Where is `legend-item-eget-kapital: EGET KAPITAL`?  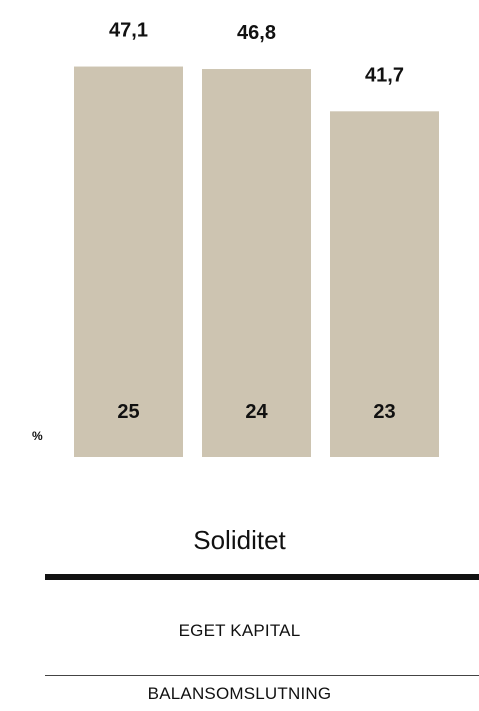 legend-item-eget-kapital: EGET KAPITAL is located at coordinates (239, 630).